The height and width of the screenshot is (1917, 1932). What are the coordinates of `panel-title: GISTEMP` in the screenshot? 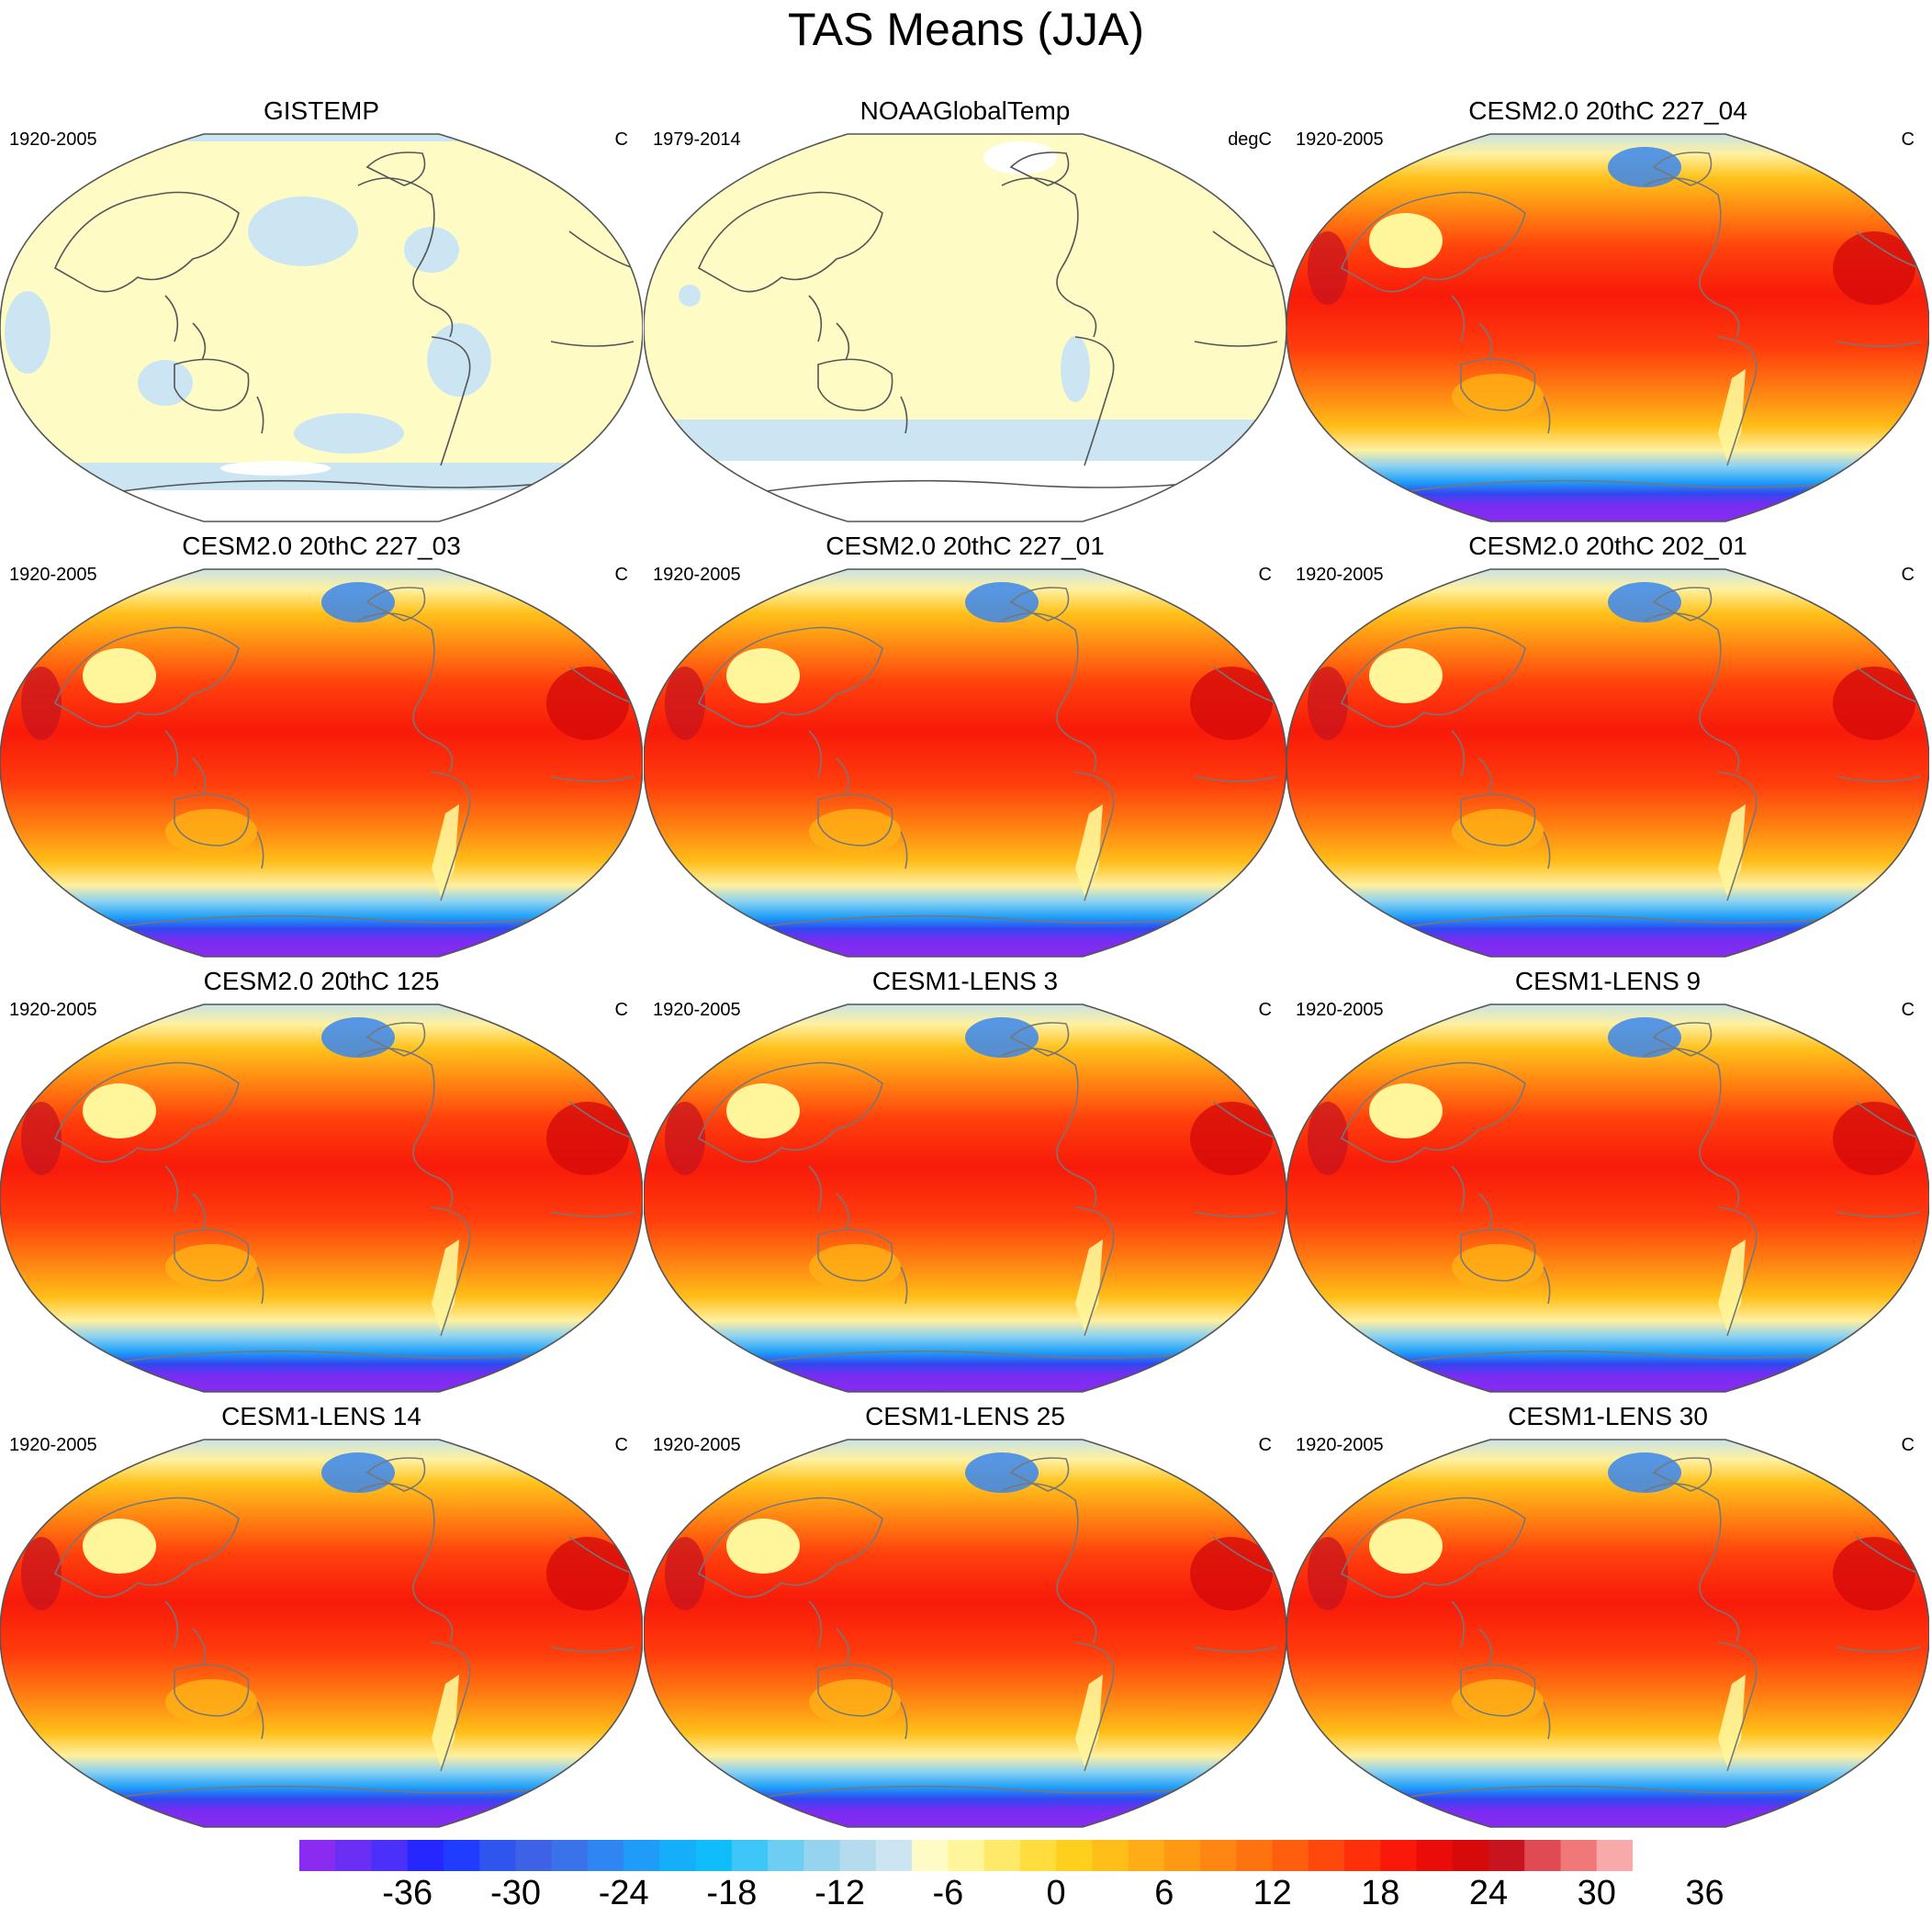 It's located at (321, 110).